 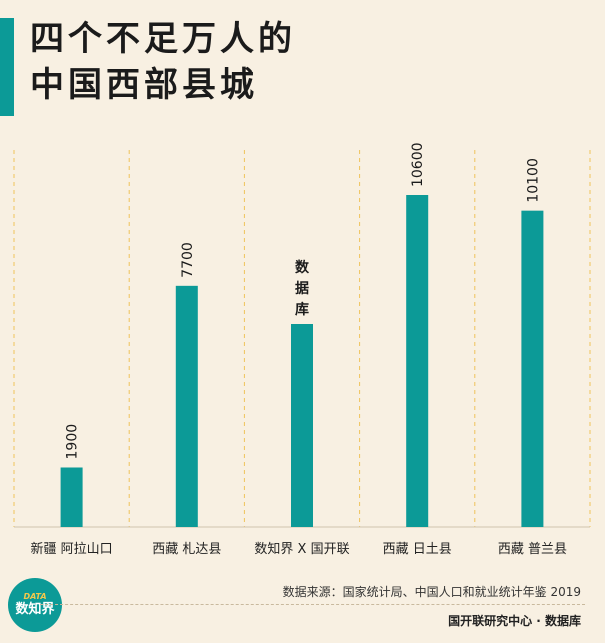 What do you see at coordinates (312, 604) in the screenshot?
I see `footer-divider` at bounding box center [312, 604].